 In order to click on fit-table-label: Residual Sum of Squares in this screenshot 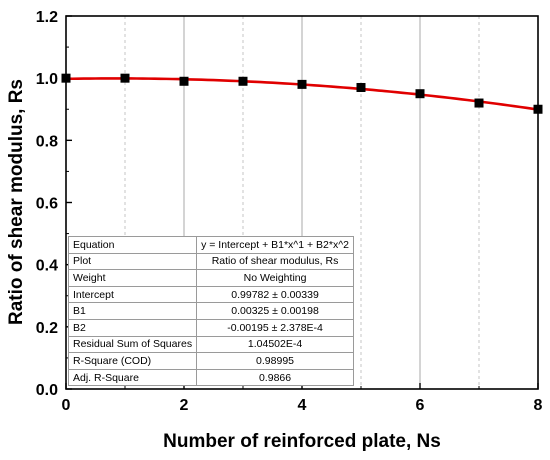, I will do `click(132, 344)`.